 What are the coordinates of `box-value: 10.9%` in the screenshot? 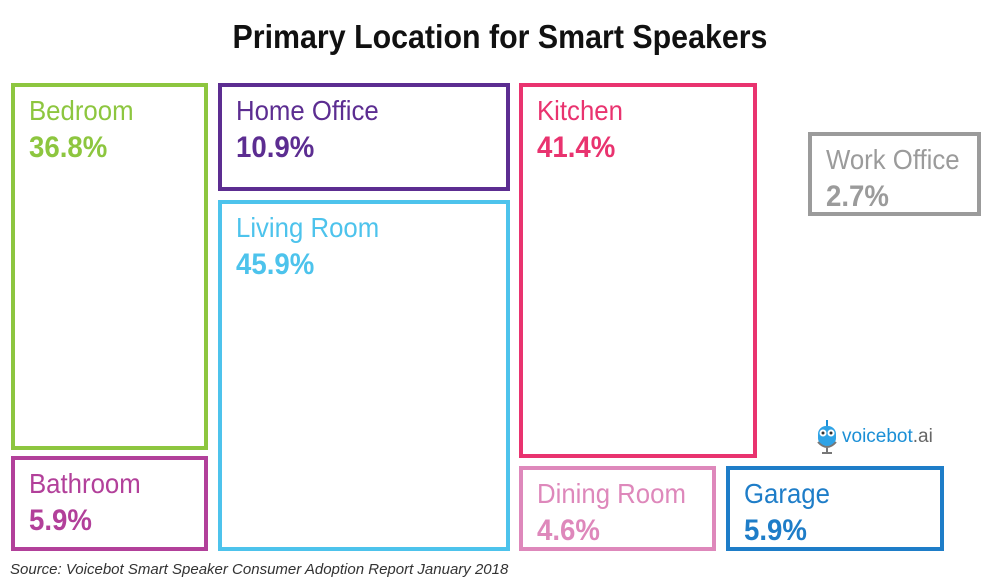 It's located at (275, 147).